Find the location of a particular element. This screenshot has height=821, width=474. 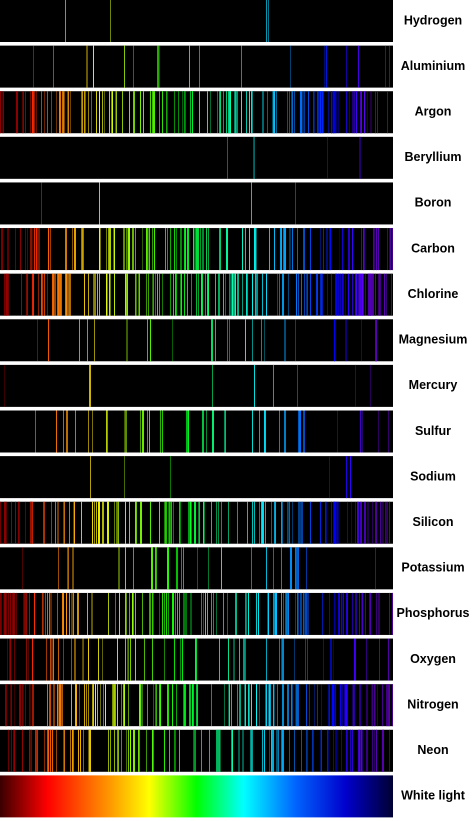

element-label: Silicon is located at coordinates (433, 522).